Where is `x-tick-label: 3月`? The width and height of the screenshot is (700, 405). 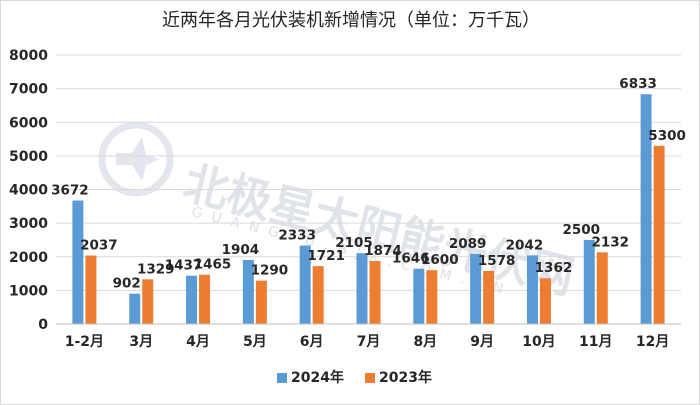
x-tick-label: 3月 is located at coordinates (141, 342).